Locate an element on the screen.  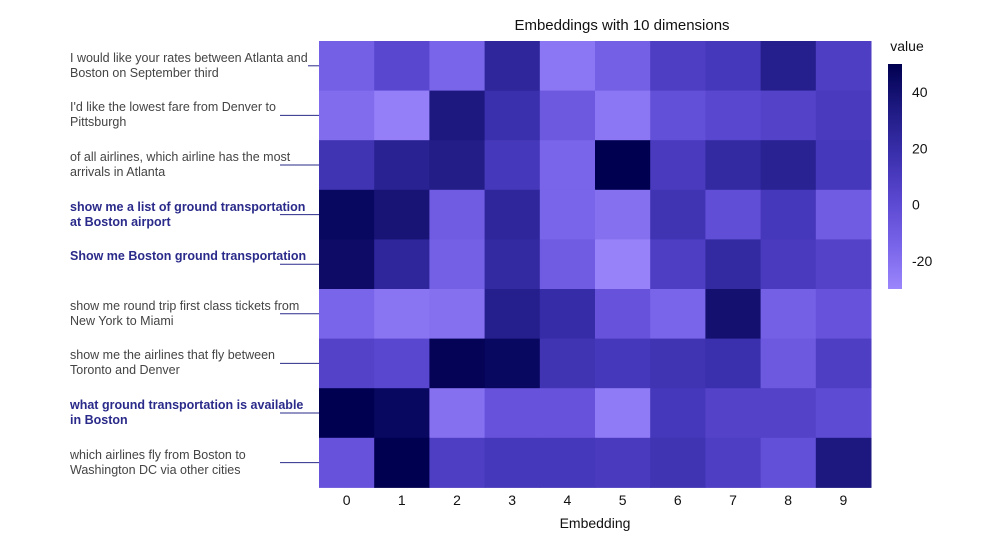
x-tick-label: 6 is located at coordinates (678, 500).